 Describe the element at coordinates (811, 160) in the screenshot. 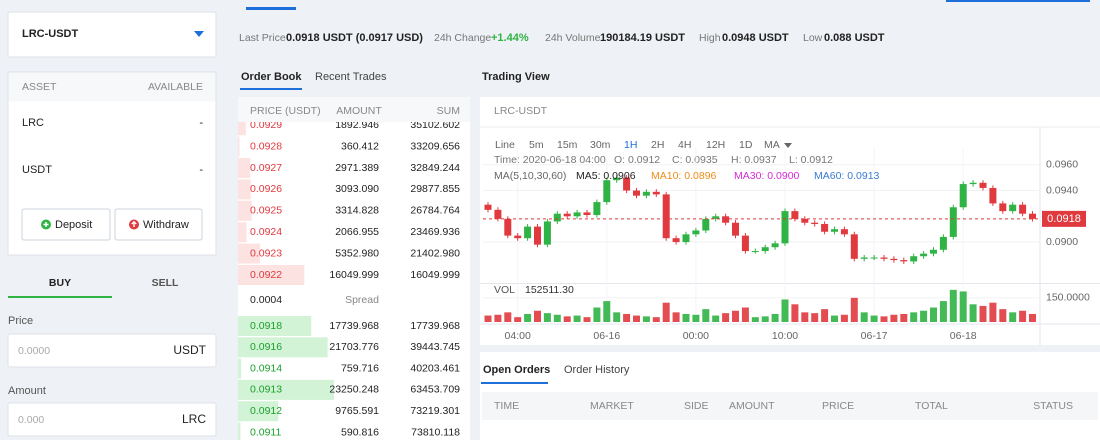

I see `ohlc-info: L: 0.0912` at that location.